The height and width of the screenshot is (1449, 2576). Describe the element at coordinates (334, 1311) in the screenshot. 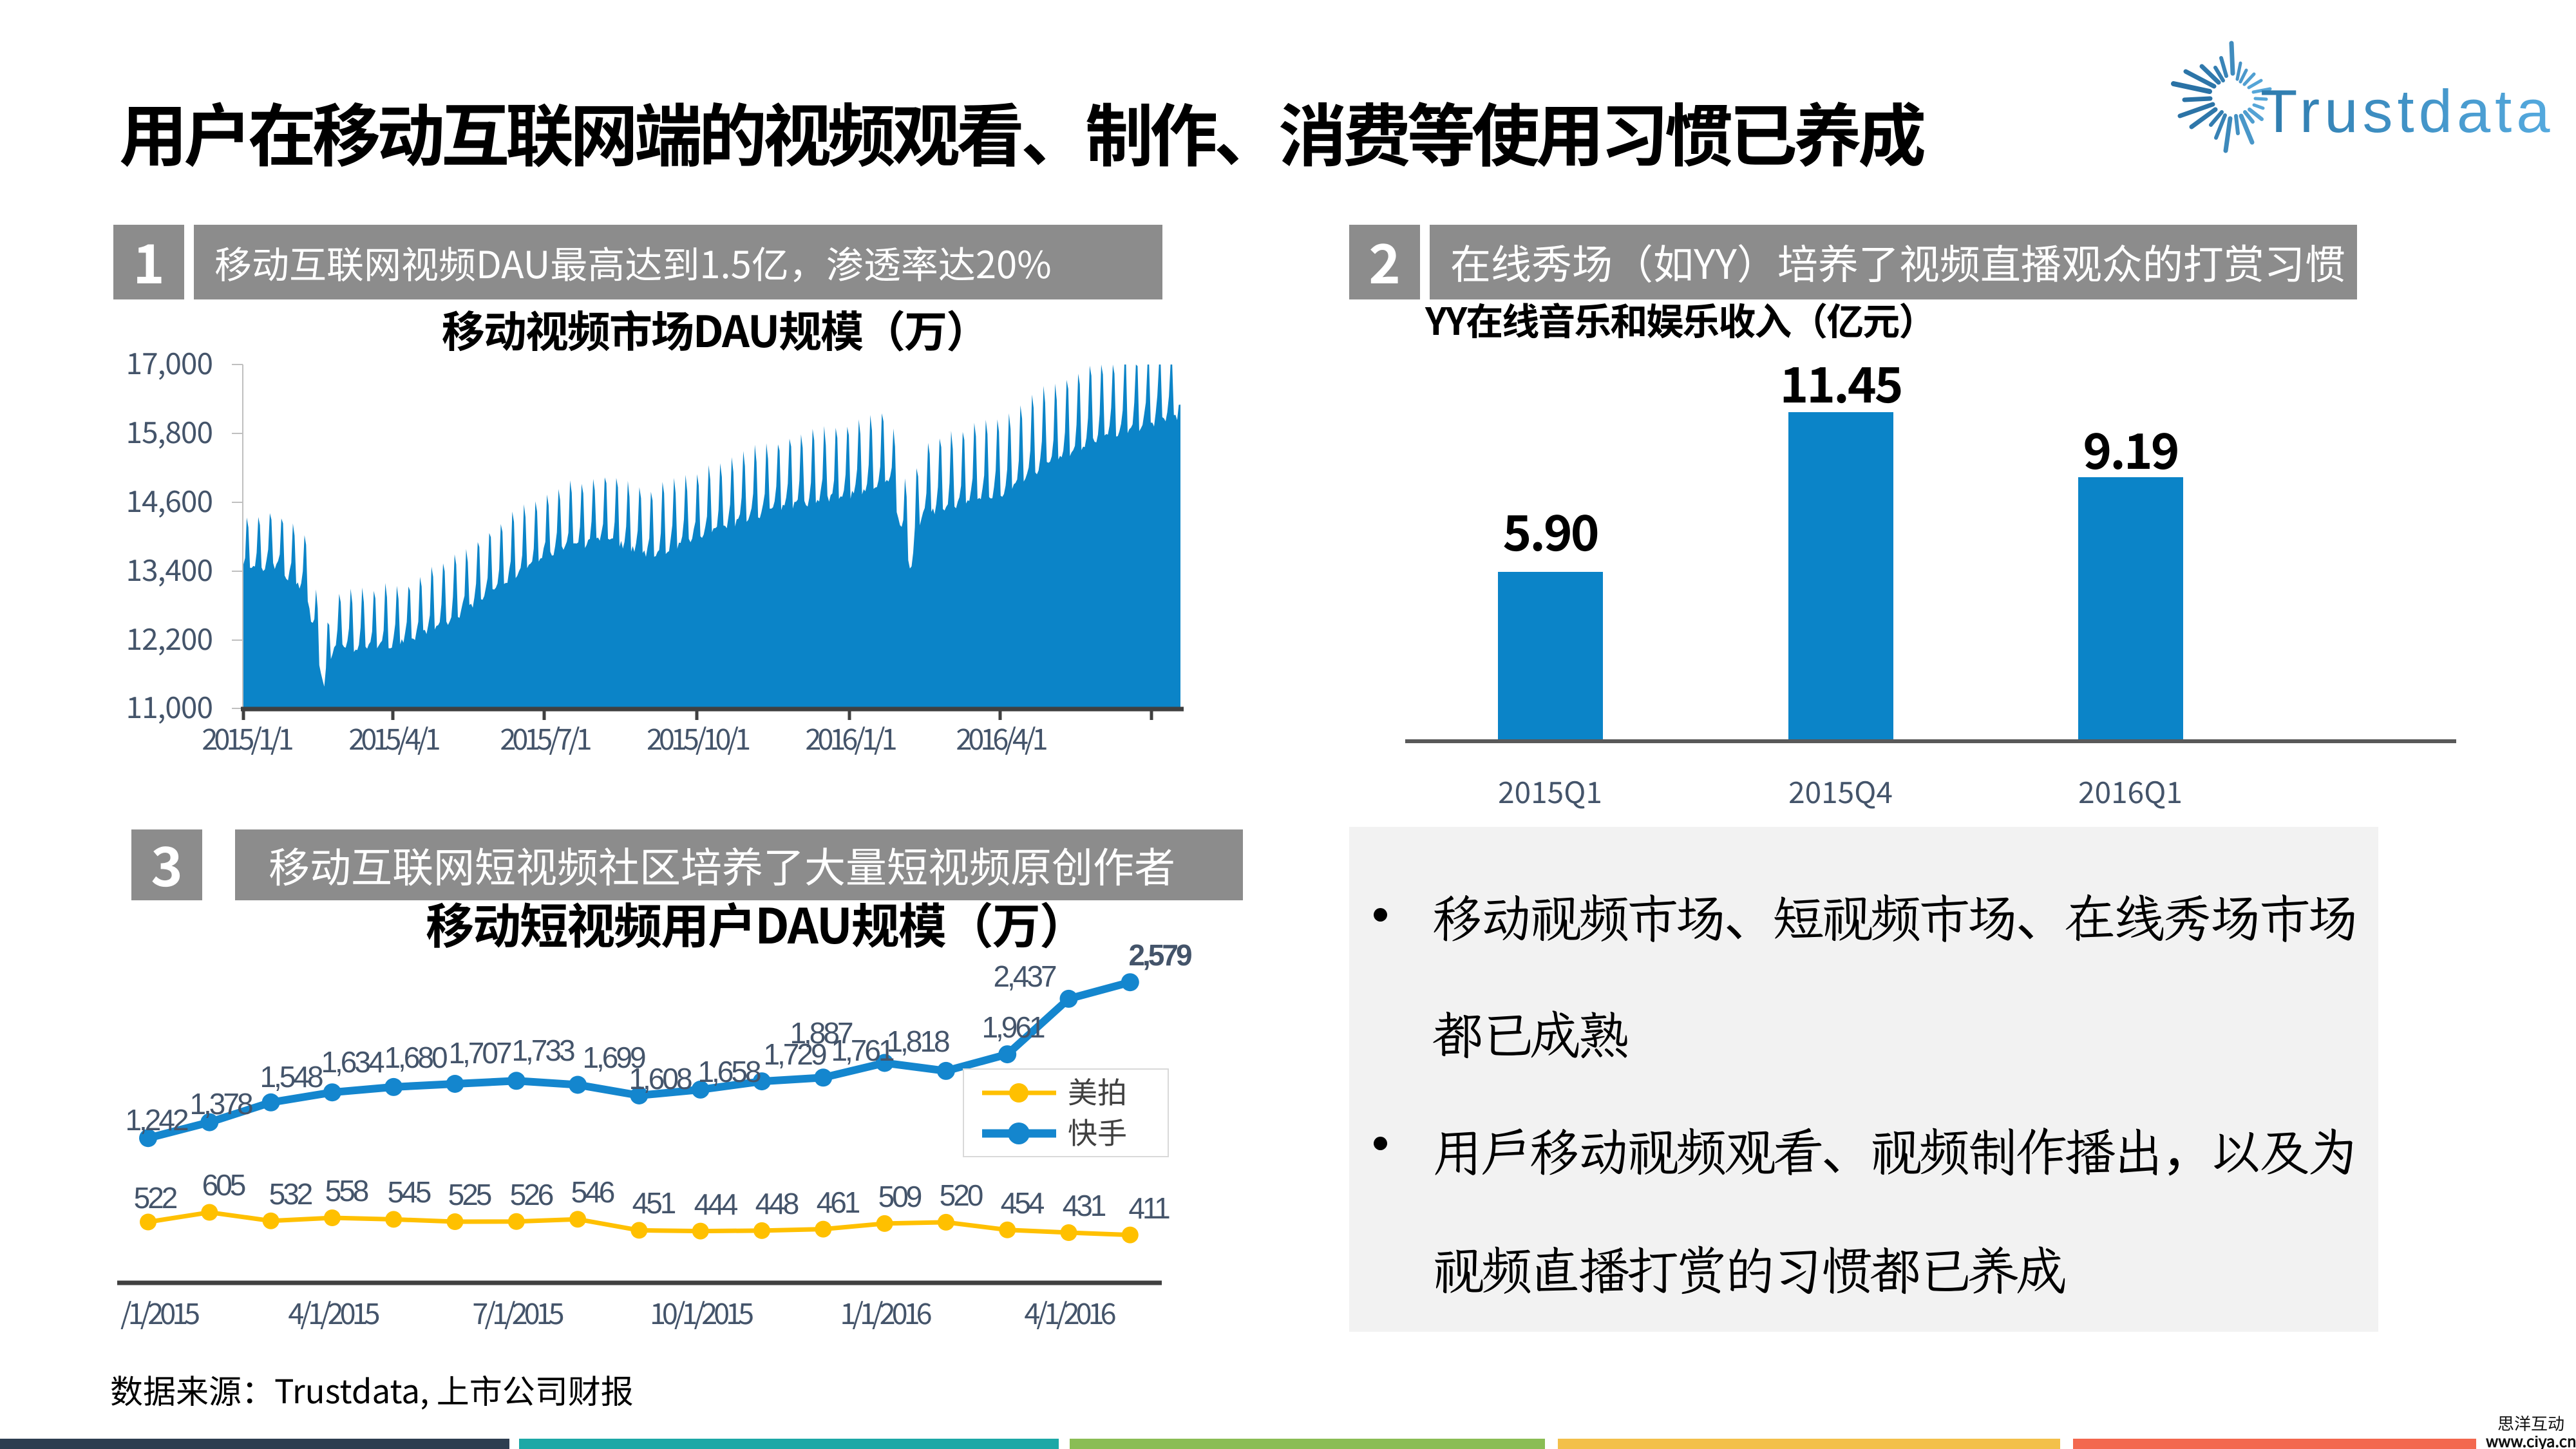

I see `svg-text: 4/1/2015` at that location.